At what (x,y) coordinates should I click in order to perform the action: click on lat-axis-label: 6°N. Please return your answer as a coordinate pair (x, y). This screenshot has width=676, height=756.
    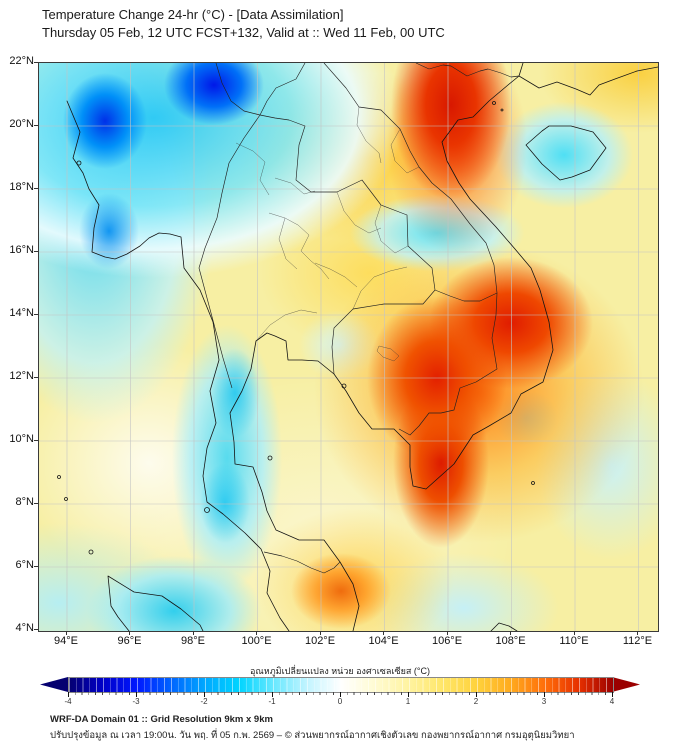
    Looking at the image, I should click on (24, 565).